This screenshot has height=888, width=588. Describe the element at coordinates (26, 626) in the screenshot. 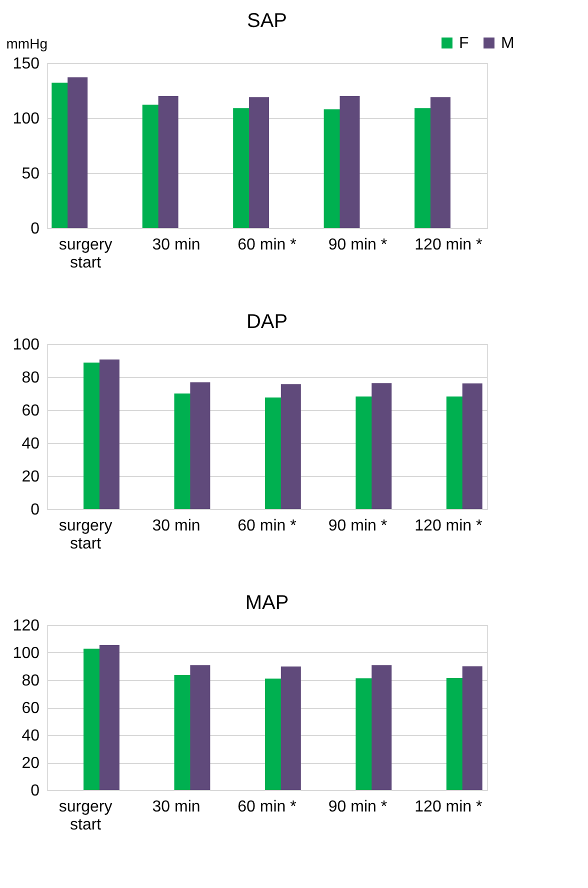

I see `y-tick-label: 120` at that location.